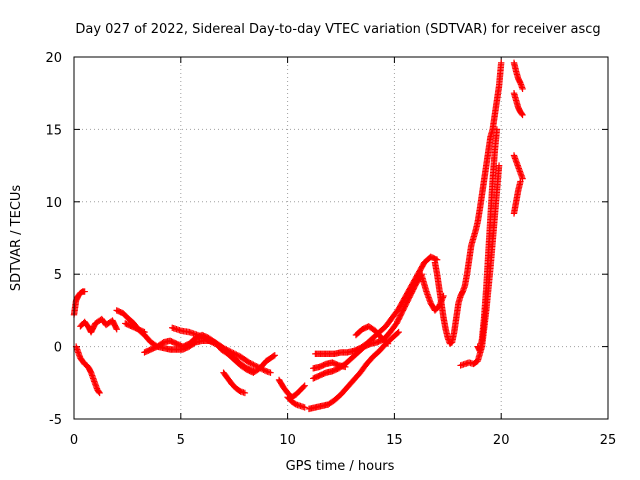 The height and width of the screenshot is (480, 640). I want to click on y-tick-labels: -5 0 5 10 15 20, so click(53, 239).